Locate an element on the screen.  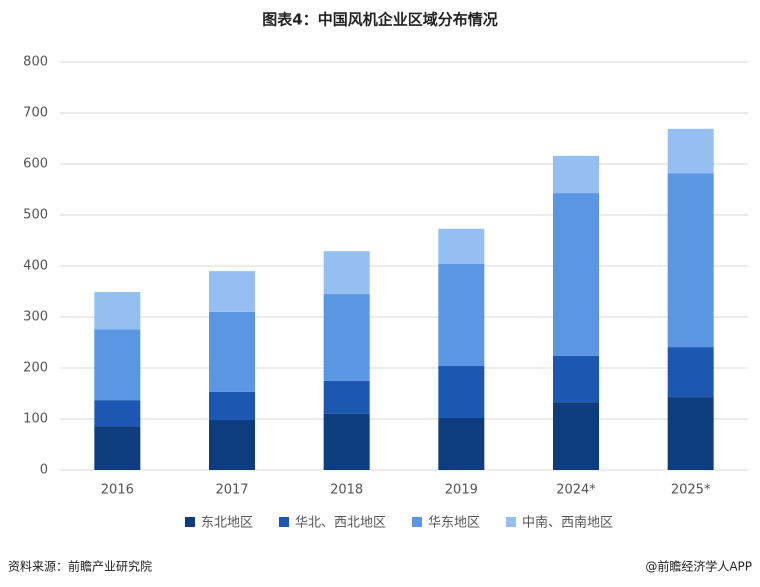
y-tick-label: 0 is located at coordinates (44, 470).